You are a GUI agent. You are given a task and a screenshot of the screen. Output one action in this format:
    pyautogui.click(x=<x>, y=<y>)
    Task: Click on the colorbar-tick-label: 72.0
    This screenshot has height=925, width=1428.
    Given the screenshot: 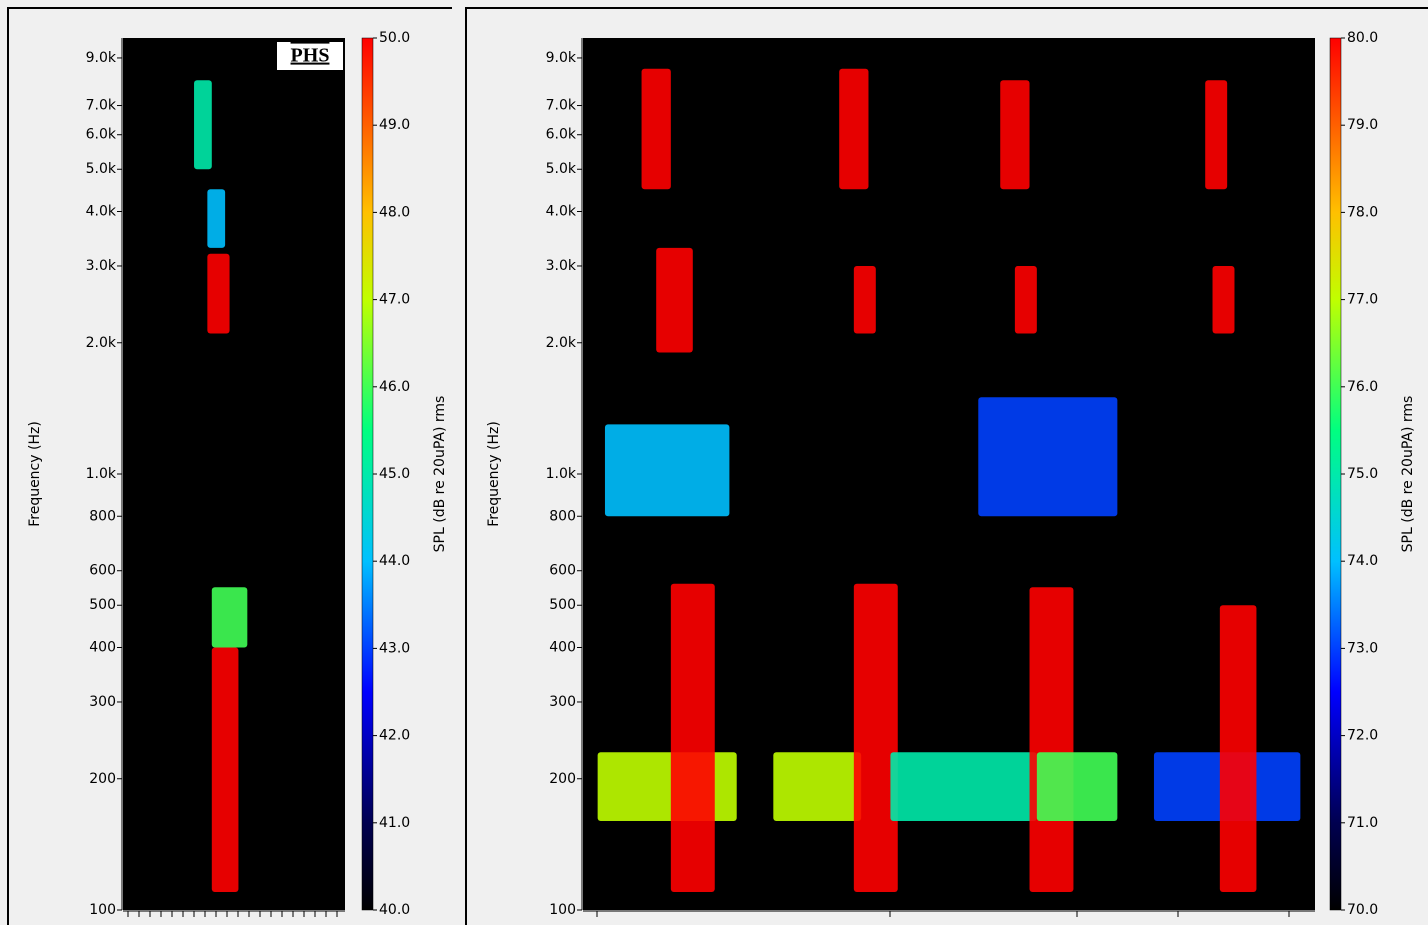 What is the action you would take?
    pyautogui.click(x=1362, y=736)
    